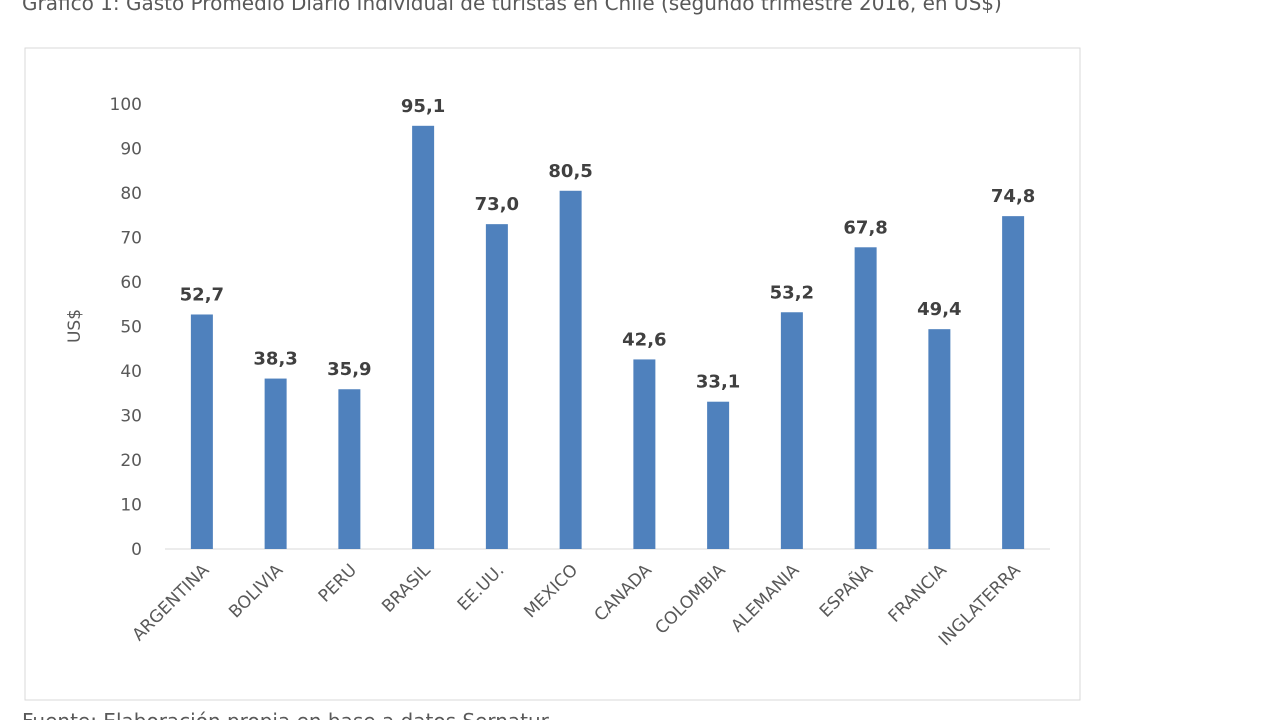 The width and height of the screenshot is (1280, 720). Describe the element at coordinates (481, 587) in the screenshot. I see `x-tick-label: EE.UU.` at that location.